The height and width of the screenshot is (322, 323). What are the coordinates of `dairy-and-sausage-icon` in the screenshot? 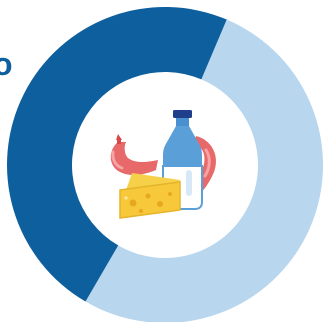 It's located at (163, 164).